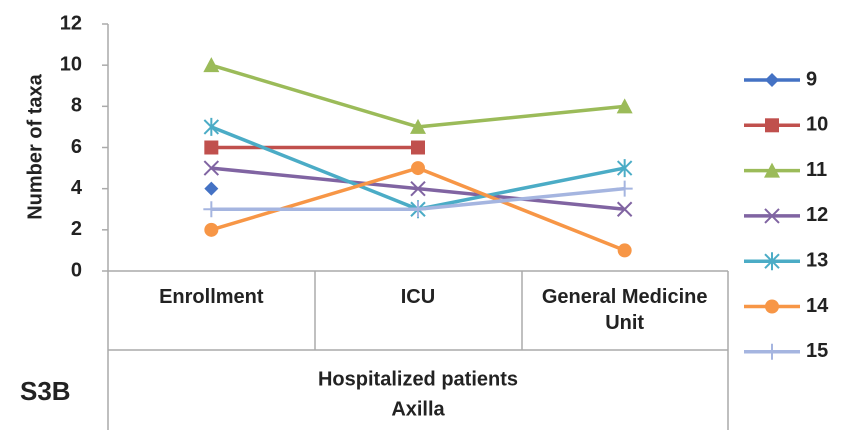 Image resolution: width=863 pixels, height=435 pixels. I want to click on series-line, so click(417, 96).